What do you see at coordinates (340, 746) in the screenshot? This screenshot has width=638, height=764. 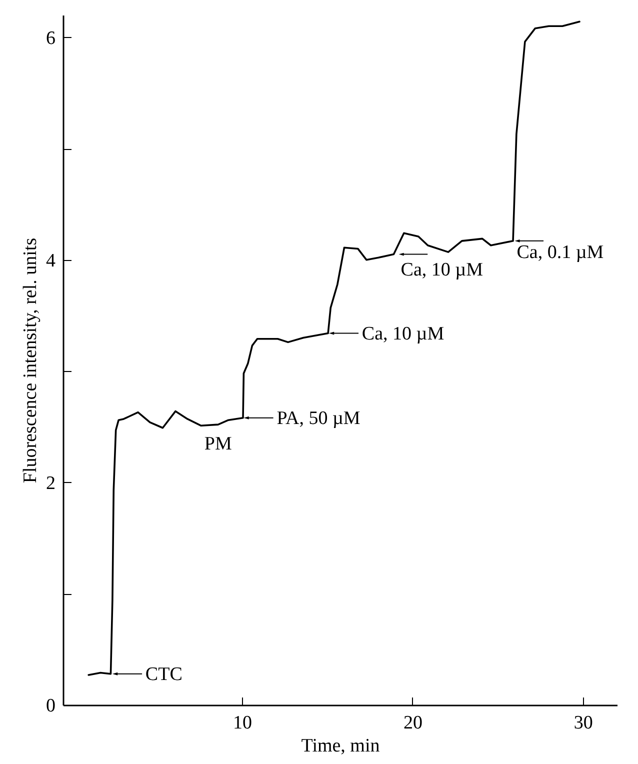 I see `x-axis-title: Time, min` at bounding box center [340, 746].